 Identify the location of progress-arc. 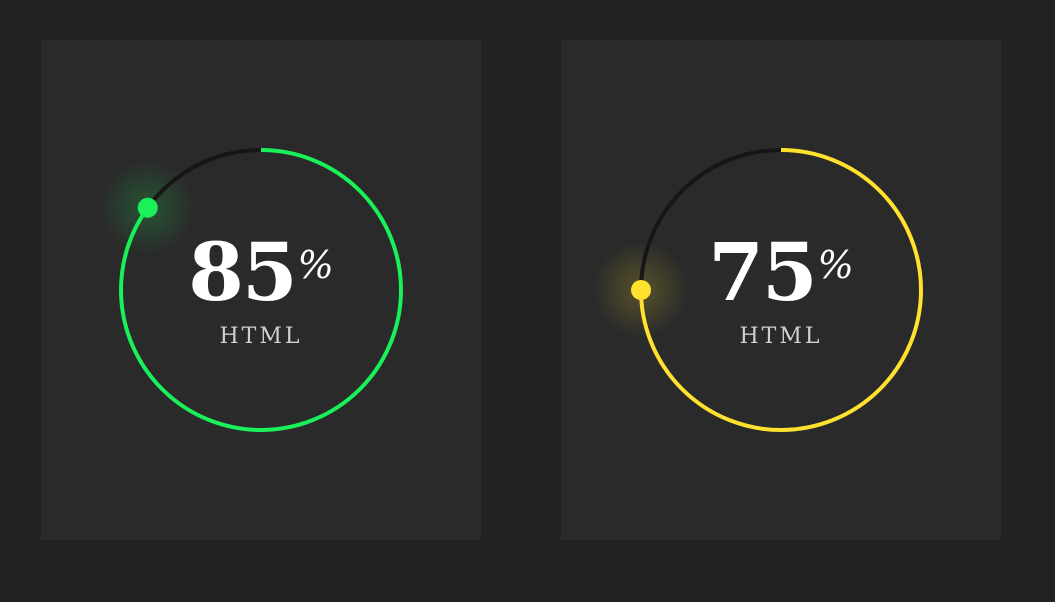
(261, 290).